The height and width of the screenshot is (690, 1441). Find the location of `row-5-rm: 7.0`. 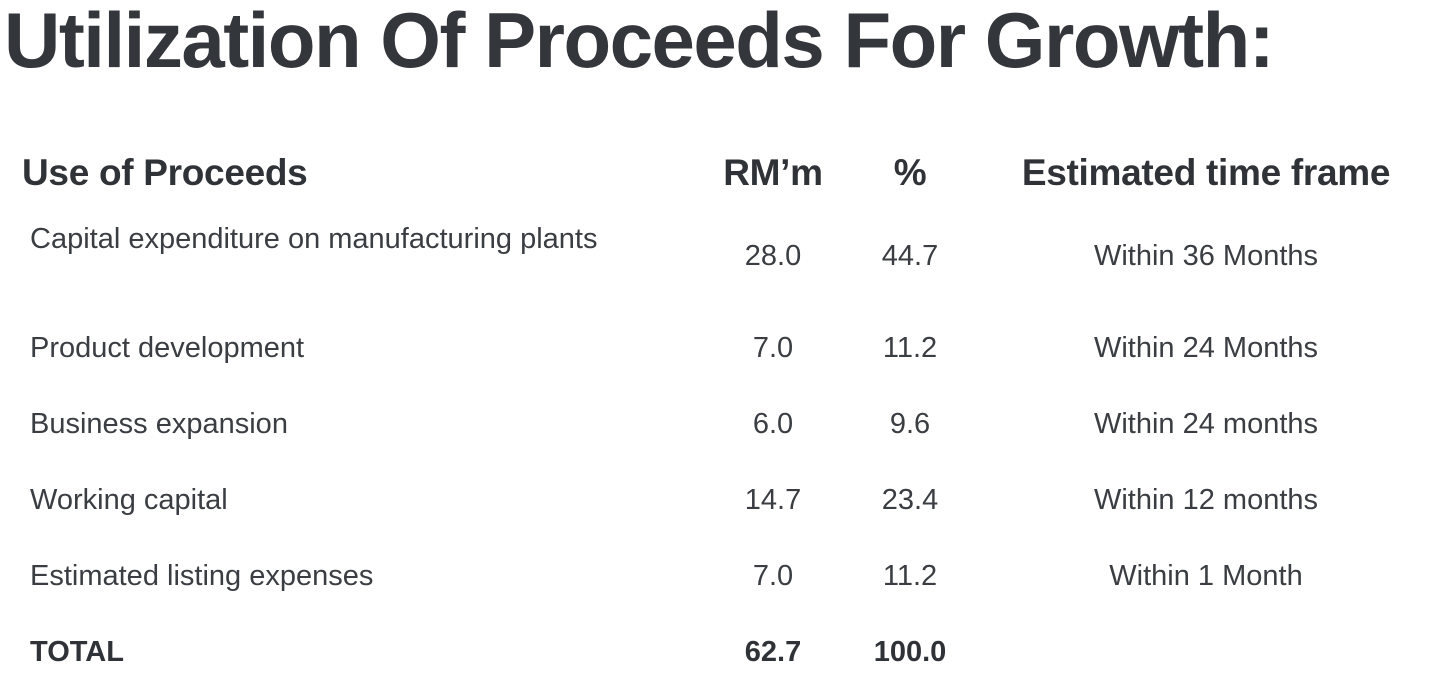

row-5-rm: 7.0 is located at coordinates (773, 576).